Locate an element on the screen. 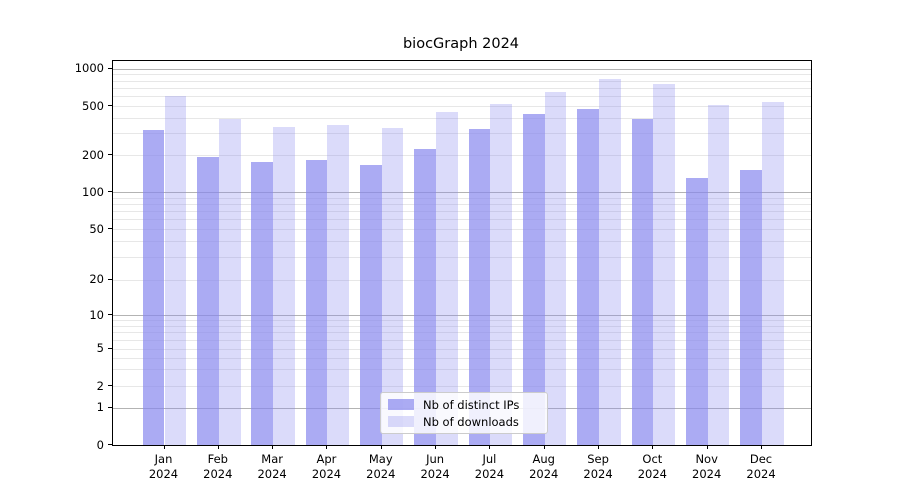  bar-apr-downloads is located at coordinates (338, 285).